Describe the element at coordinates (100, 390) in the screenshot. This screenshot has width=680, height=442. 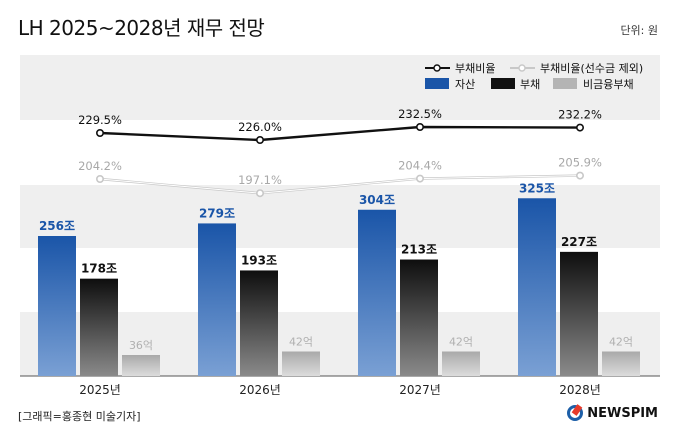
I see `x-tick-label-1: 2025년` at that location.